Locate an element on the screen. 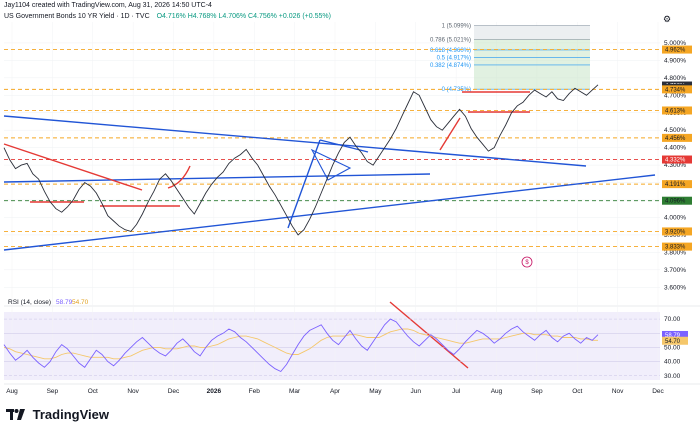 The image size is (700, 426). fib-level-label: 0.382 (4.874%) is located at coordinates (450, 66).